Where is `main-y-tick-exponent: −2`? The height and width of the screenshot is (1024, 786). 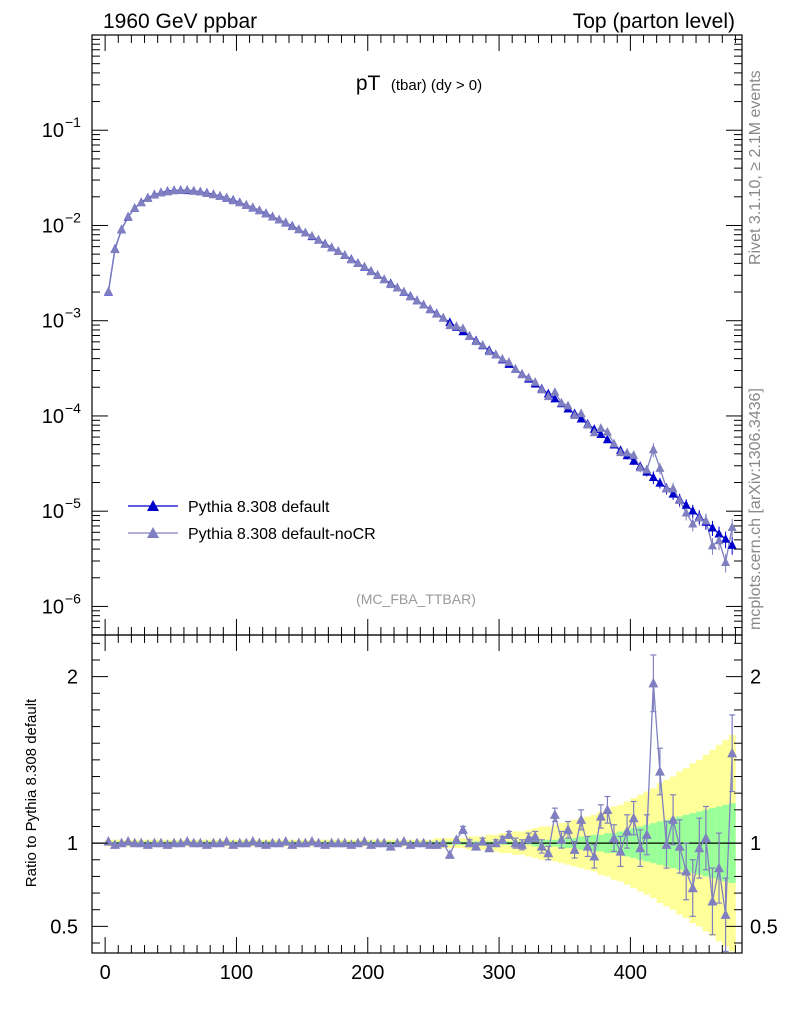
main-y-tick-exponent: −2 is located at coordinates (73, 217).